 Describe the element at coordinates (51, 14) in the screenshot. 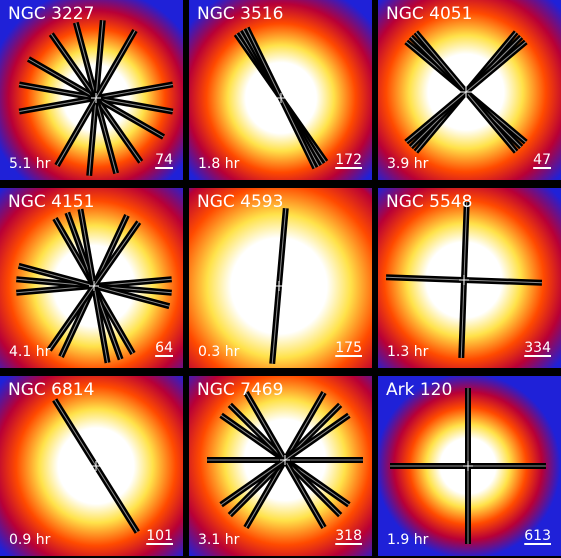

I see `galaxy-name: NGC 3227` at that location.